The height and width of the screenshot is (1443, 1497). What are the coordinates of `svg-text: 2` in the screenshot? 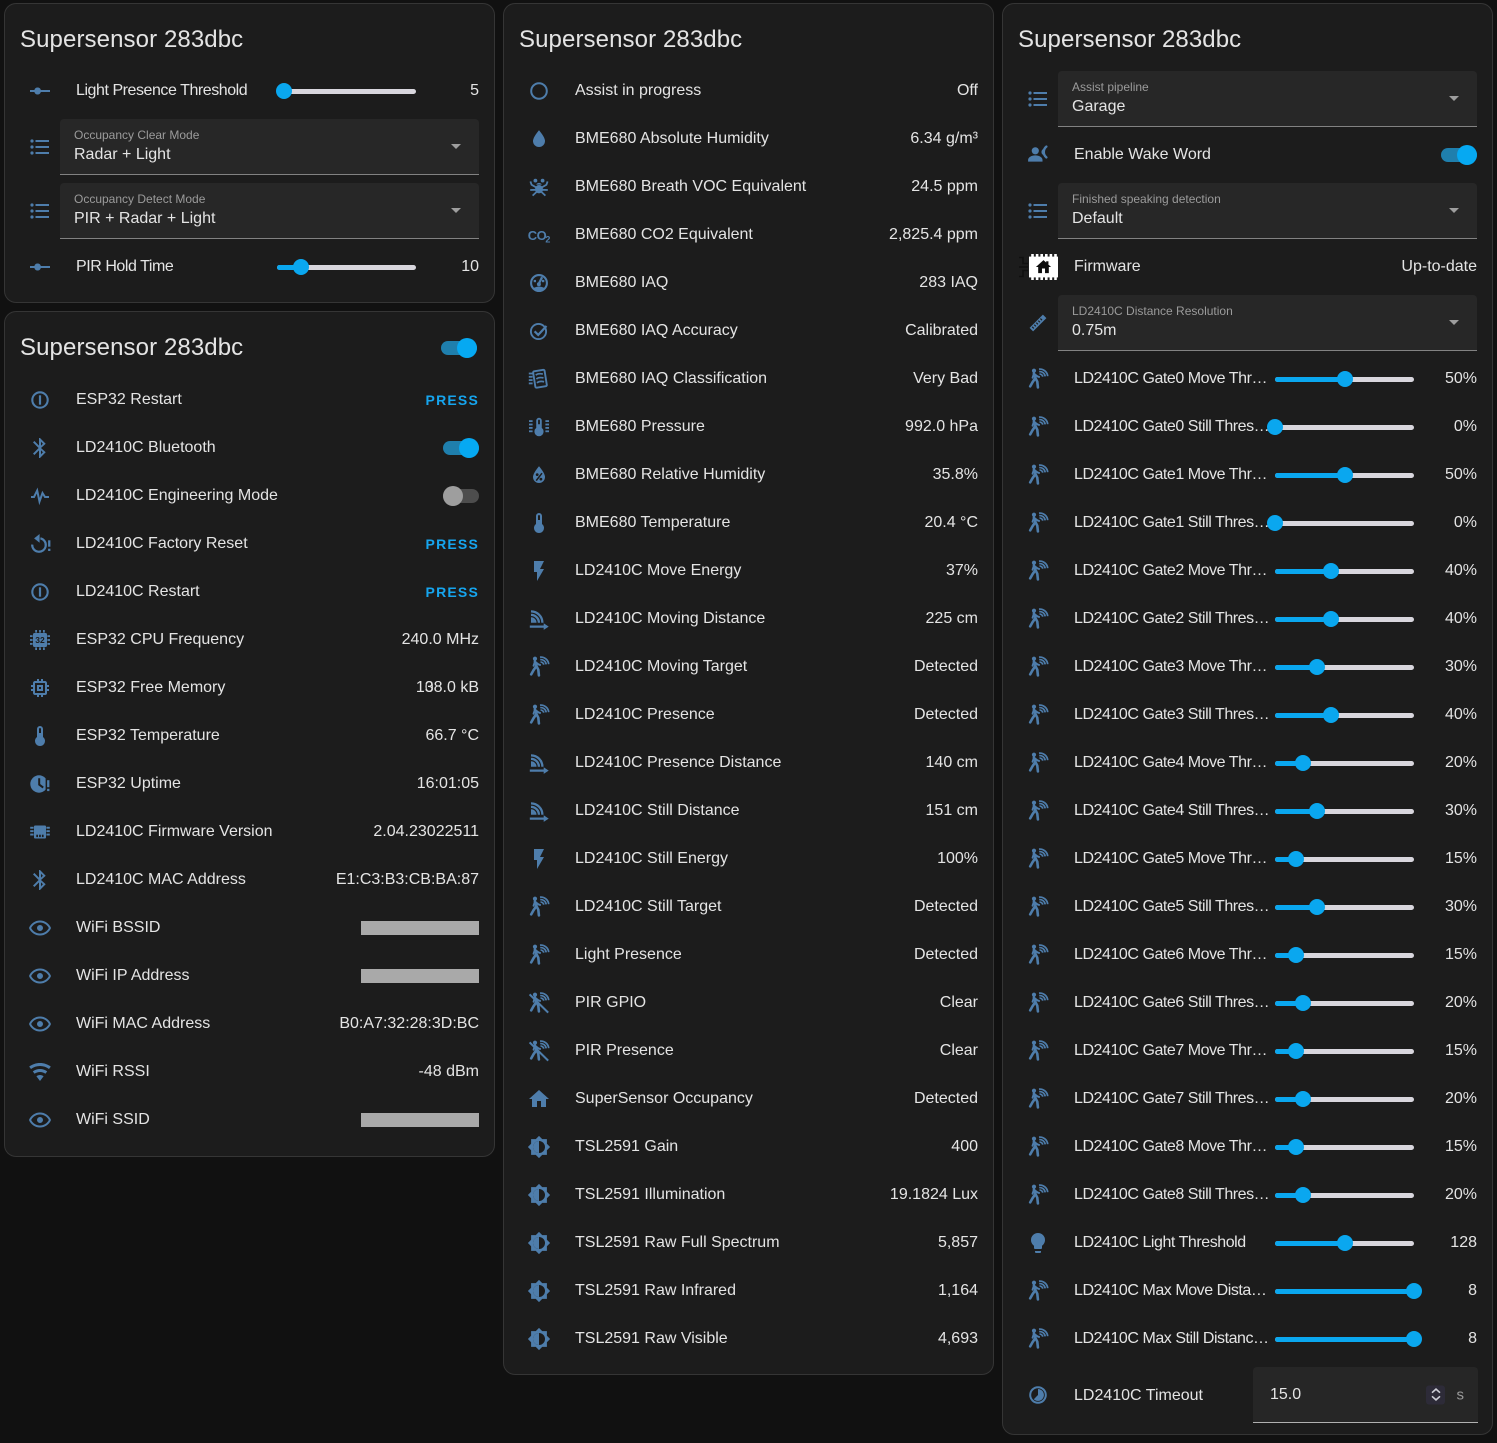 It's located at (547, 239).